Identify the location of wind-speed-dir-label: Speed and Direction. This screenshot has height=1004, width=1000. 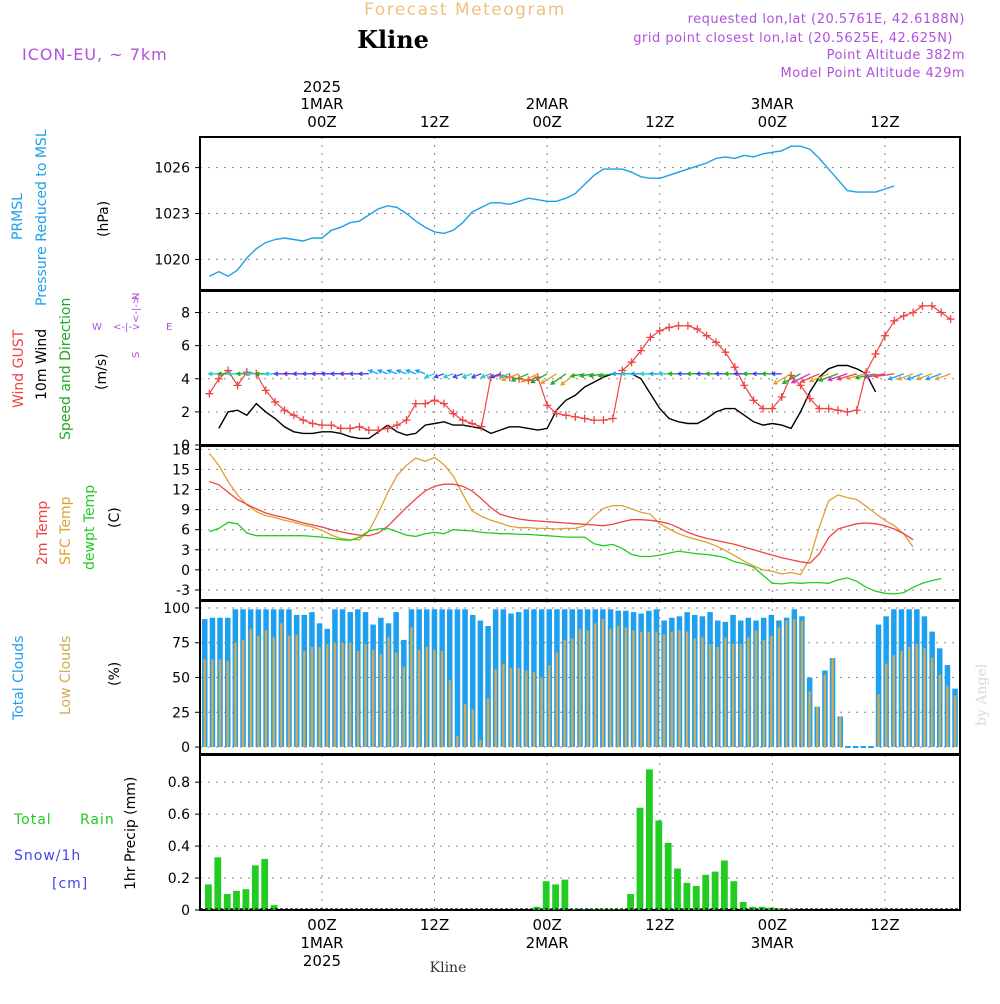
(66, 369).